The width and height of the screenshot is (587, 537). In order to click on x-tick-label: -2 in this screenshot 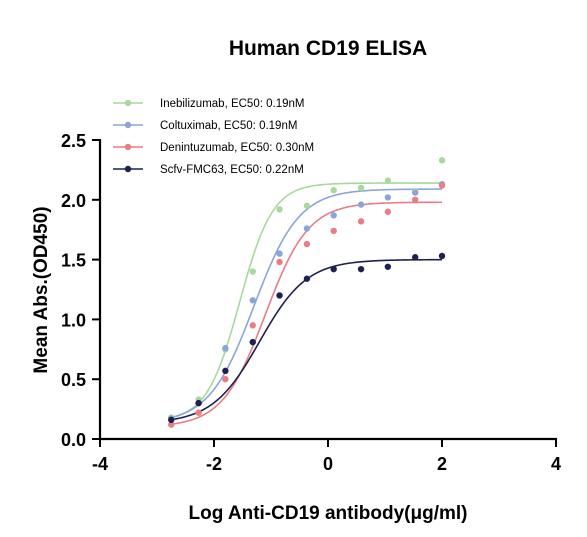, I will do `click(214, 464)`.